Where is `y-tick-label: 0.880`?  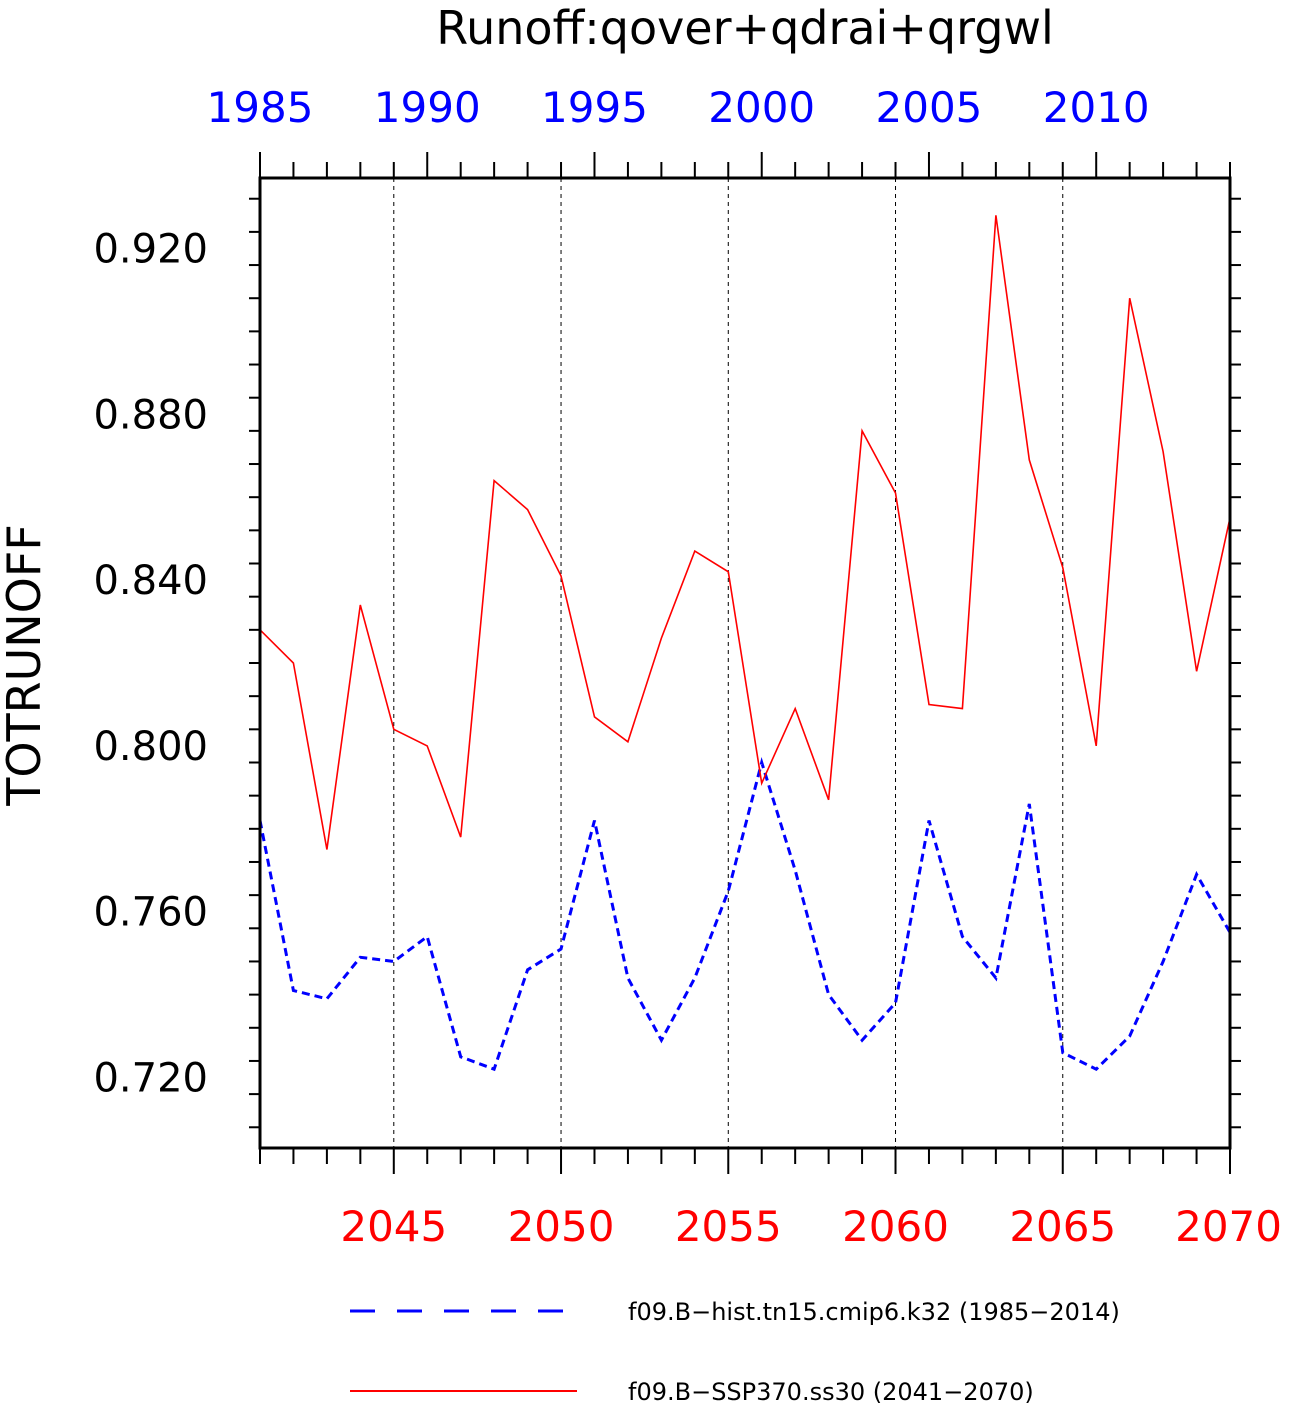
y-tick-label: 0.880 is located at coordinates (150, 415).